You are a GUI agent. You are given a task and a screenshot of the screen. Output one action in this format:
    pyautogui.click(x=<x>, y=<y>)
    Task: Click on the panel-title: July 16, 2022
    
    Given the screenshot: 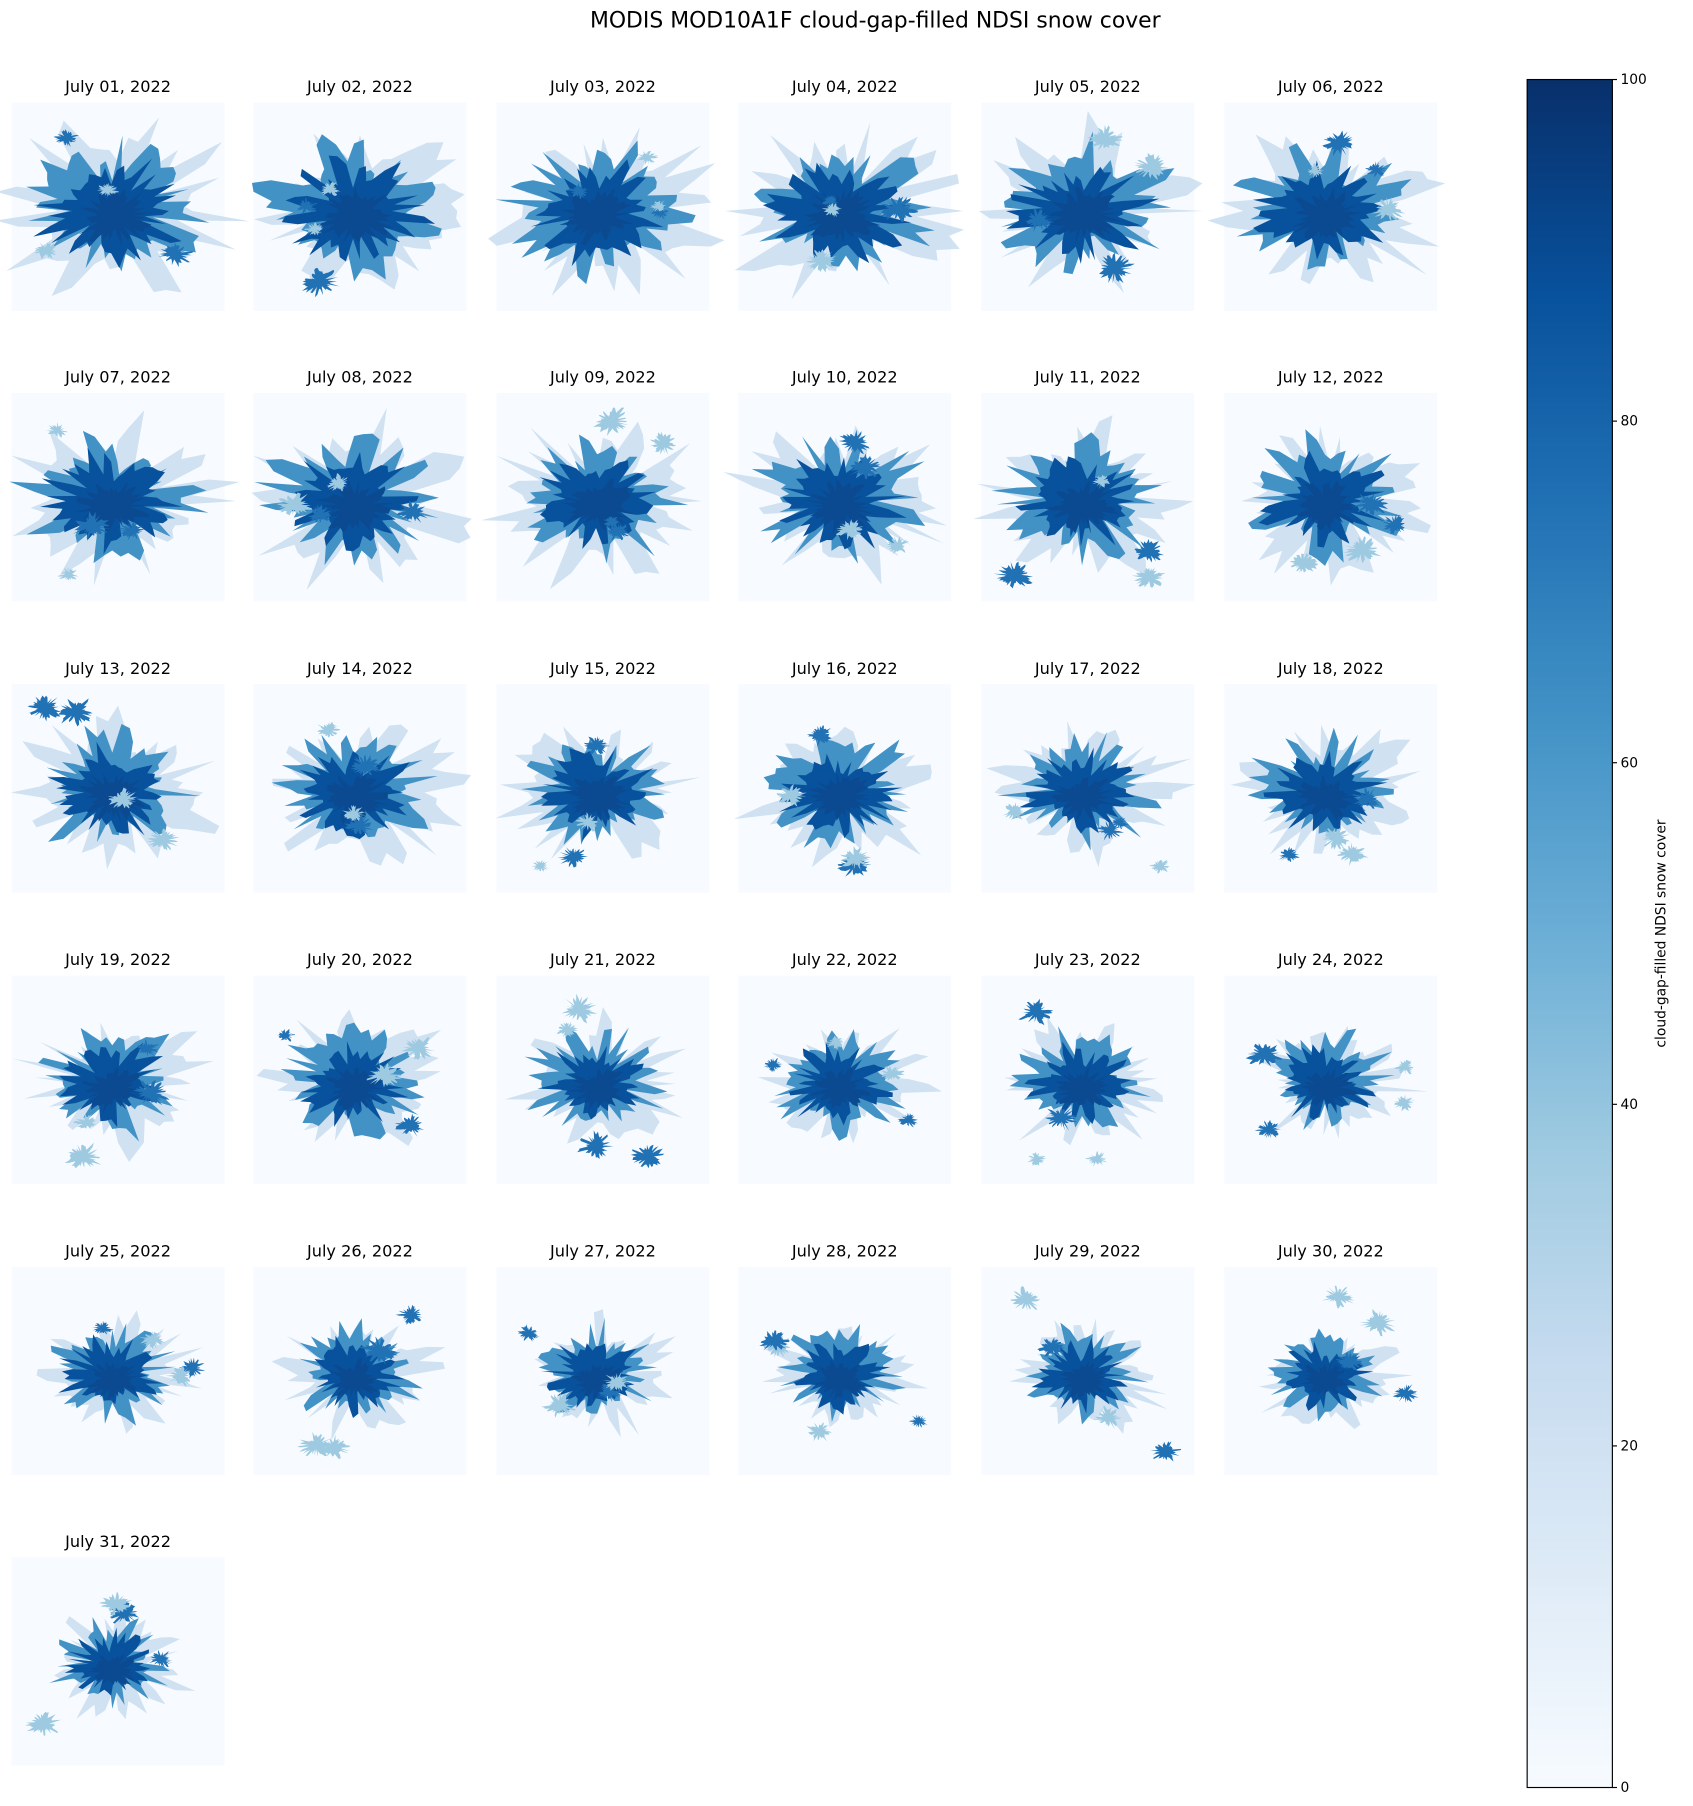 What is the action you would take?
    pyautogui.click(x=844, y=668)
    